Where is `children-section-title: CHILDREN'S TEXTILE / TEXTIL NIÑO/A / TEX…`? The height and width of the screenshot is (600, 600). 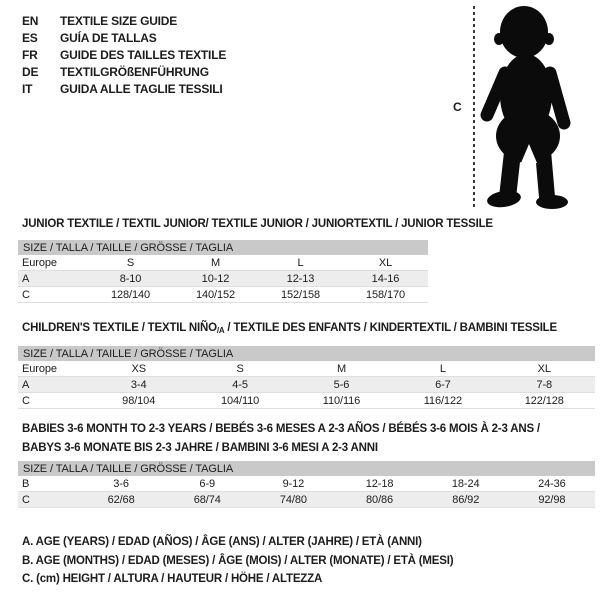
children-section-title: CHILDREN'S TEXTILE / TEXTIL NIÑO/A / TEX… is located at coordinates (289, 330).